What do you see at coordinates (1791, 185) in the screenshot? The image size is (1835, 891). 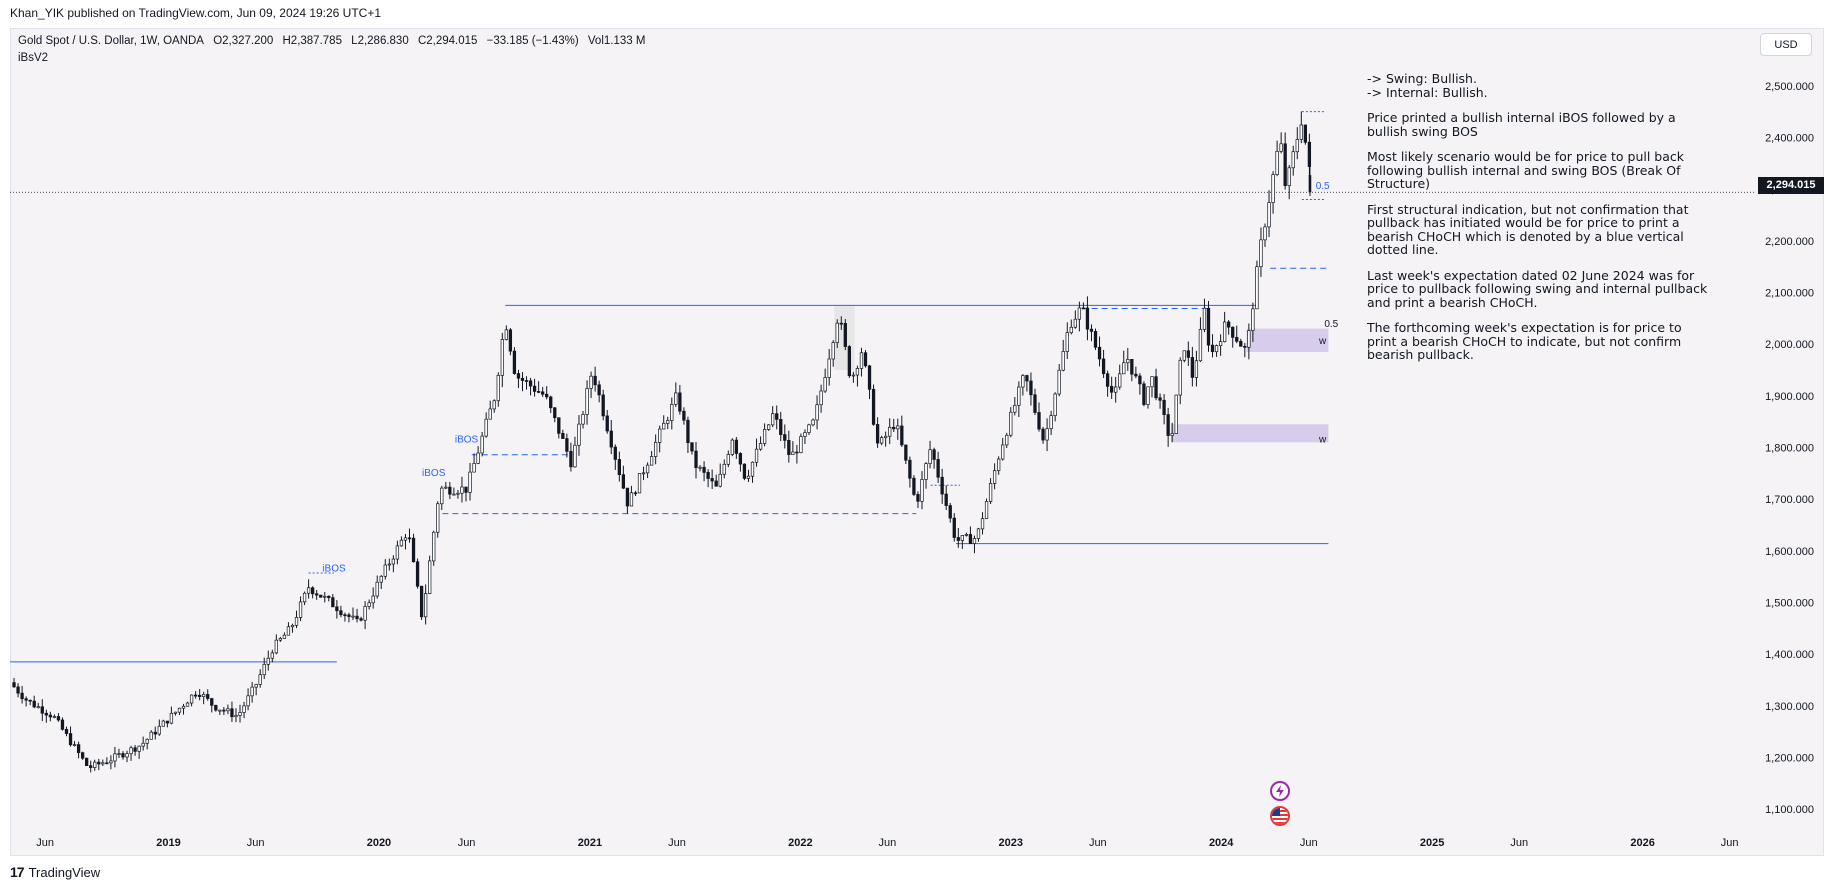 I see `last-price-label: 2,294.015` at bounding box center [1791, 185].